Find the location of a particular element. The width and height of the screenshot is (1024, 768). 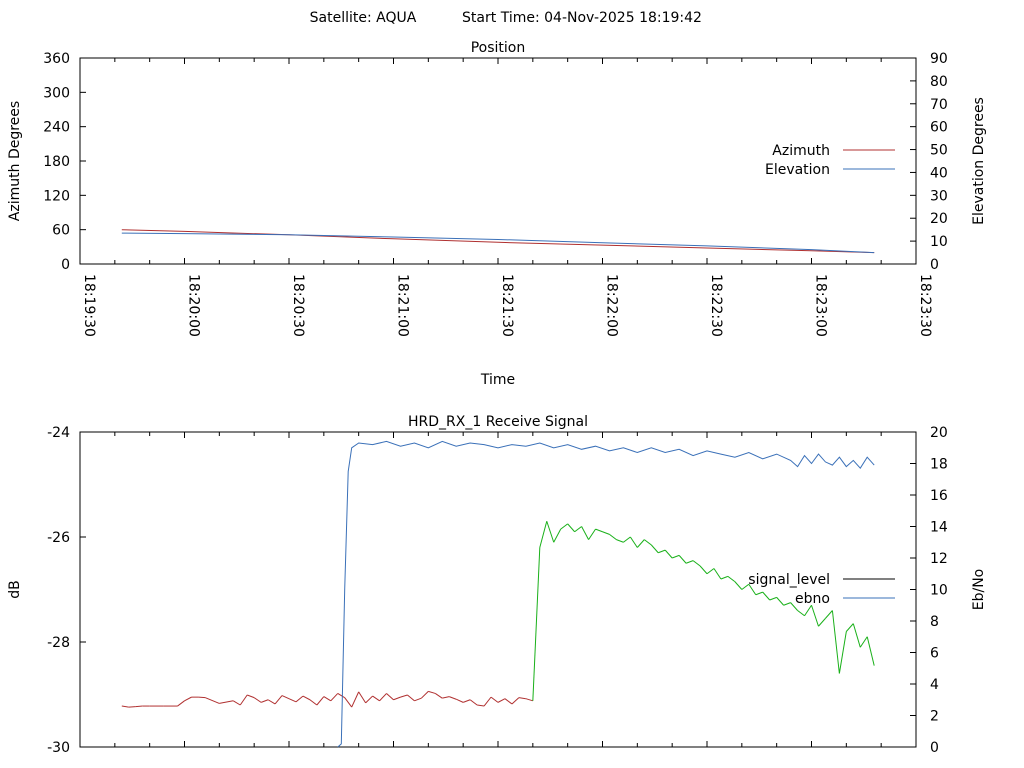

y2-tick-label: 14 is located at coordinates (939, 528).